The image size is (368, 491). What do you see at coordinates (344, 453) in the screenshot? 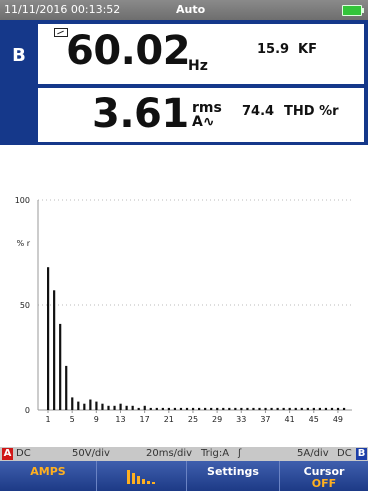
I see `b-coupling: DC` at bounding box center [344, 453].